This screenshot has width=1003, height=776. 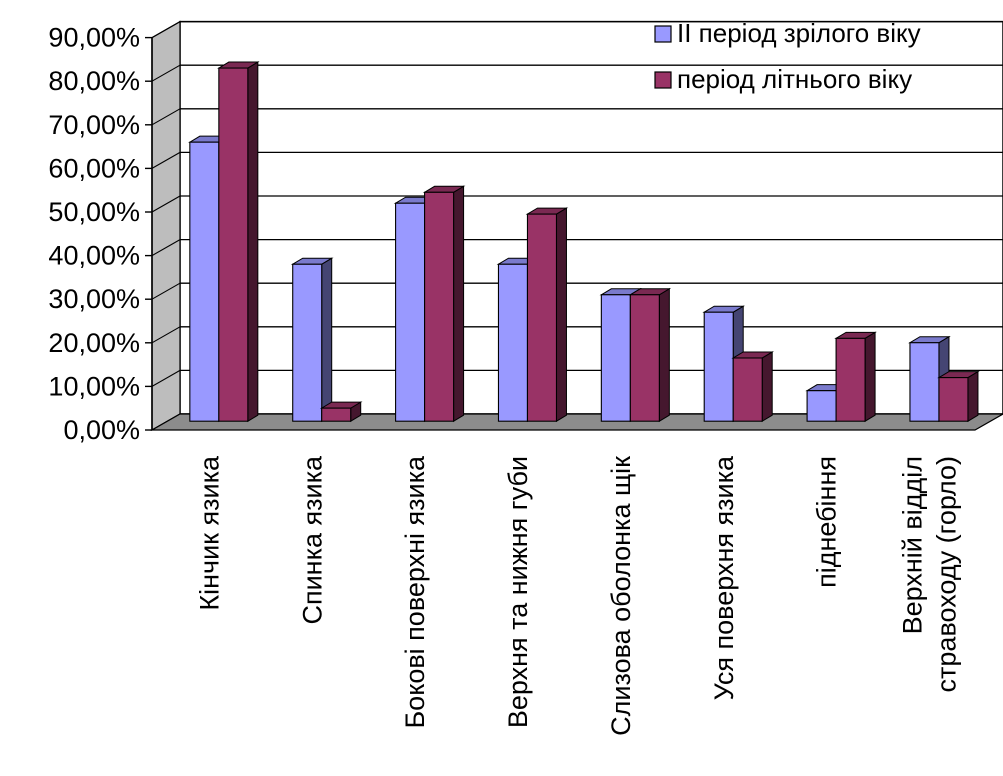 What do you see at coordinates (312, 540) in the screenshot?
I see `x-tick-label: Спинка язика` at bounding box center [312, 540].